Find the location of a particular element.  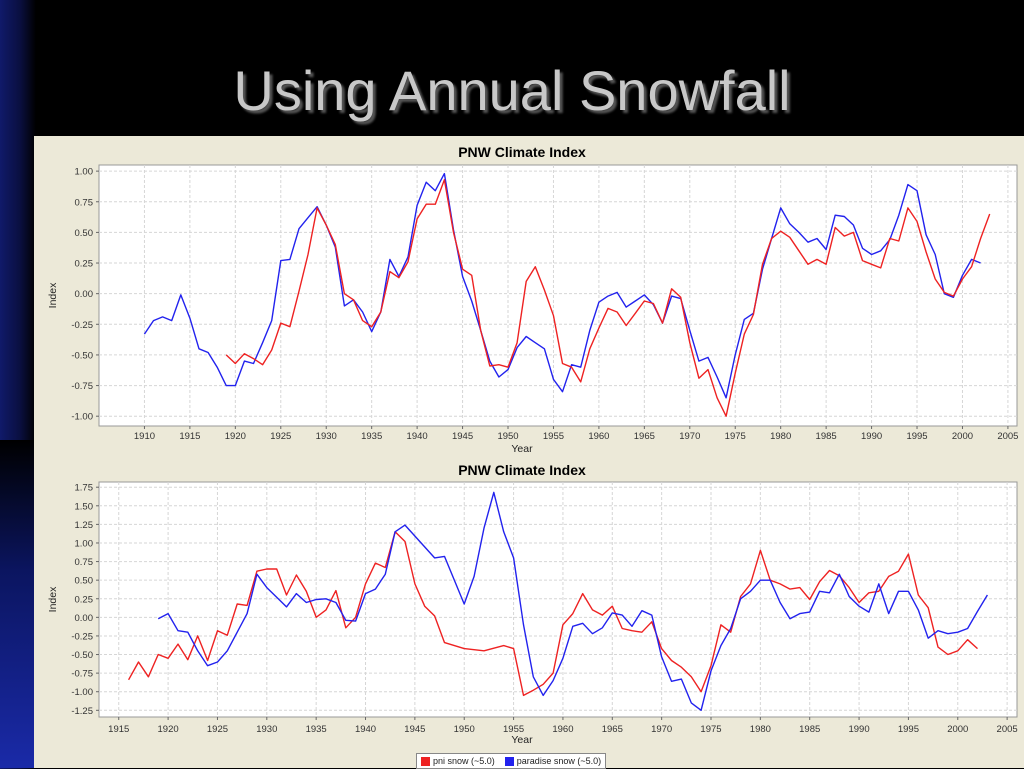

y-tick-label: 1.75 is located at coordinates (84, 488).